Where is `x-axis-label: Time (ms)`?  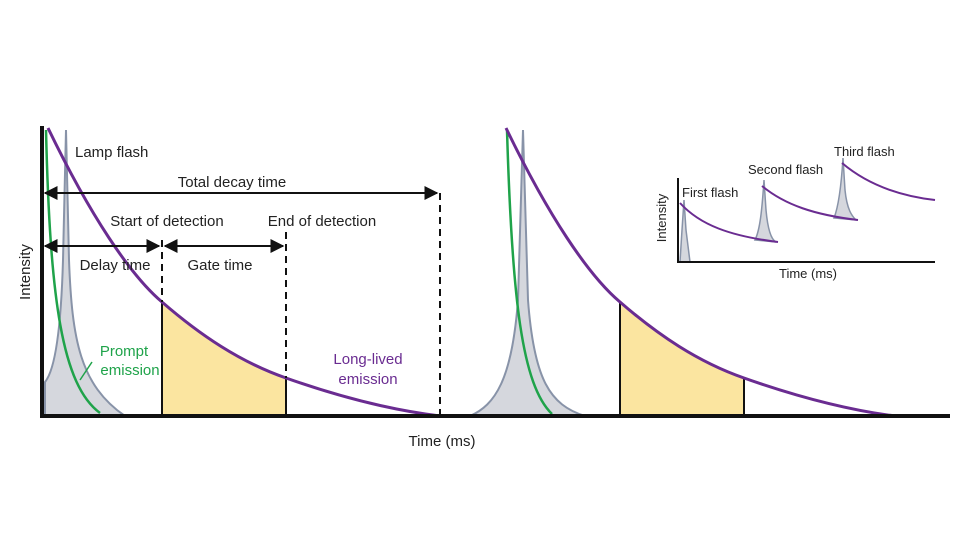
x-axis-label: Time (ms) is located at coordinates (442, 441).